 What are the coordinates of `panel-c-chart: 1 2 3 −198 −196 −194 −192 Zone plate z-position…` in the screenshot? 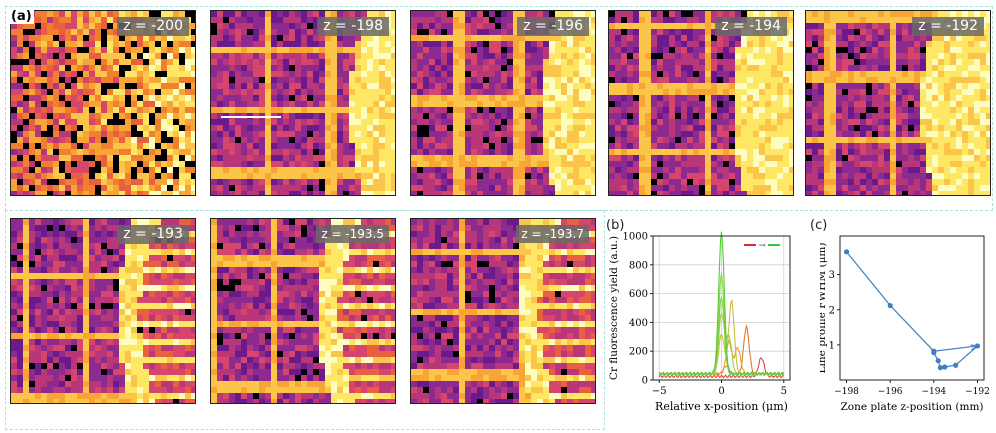 It's located at (905, 324).